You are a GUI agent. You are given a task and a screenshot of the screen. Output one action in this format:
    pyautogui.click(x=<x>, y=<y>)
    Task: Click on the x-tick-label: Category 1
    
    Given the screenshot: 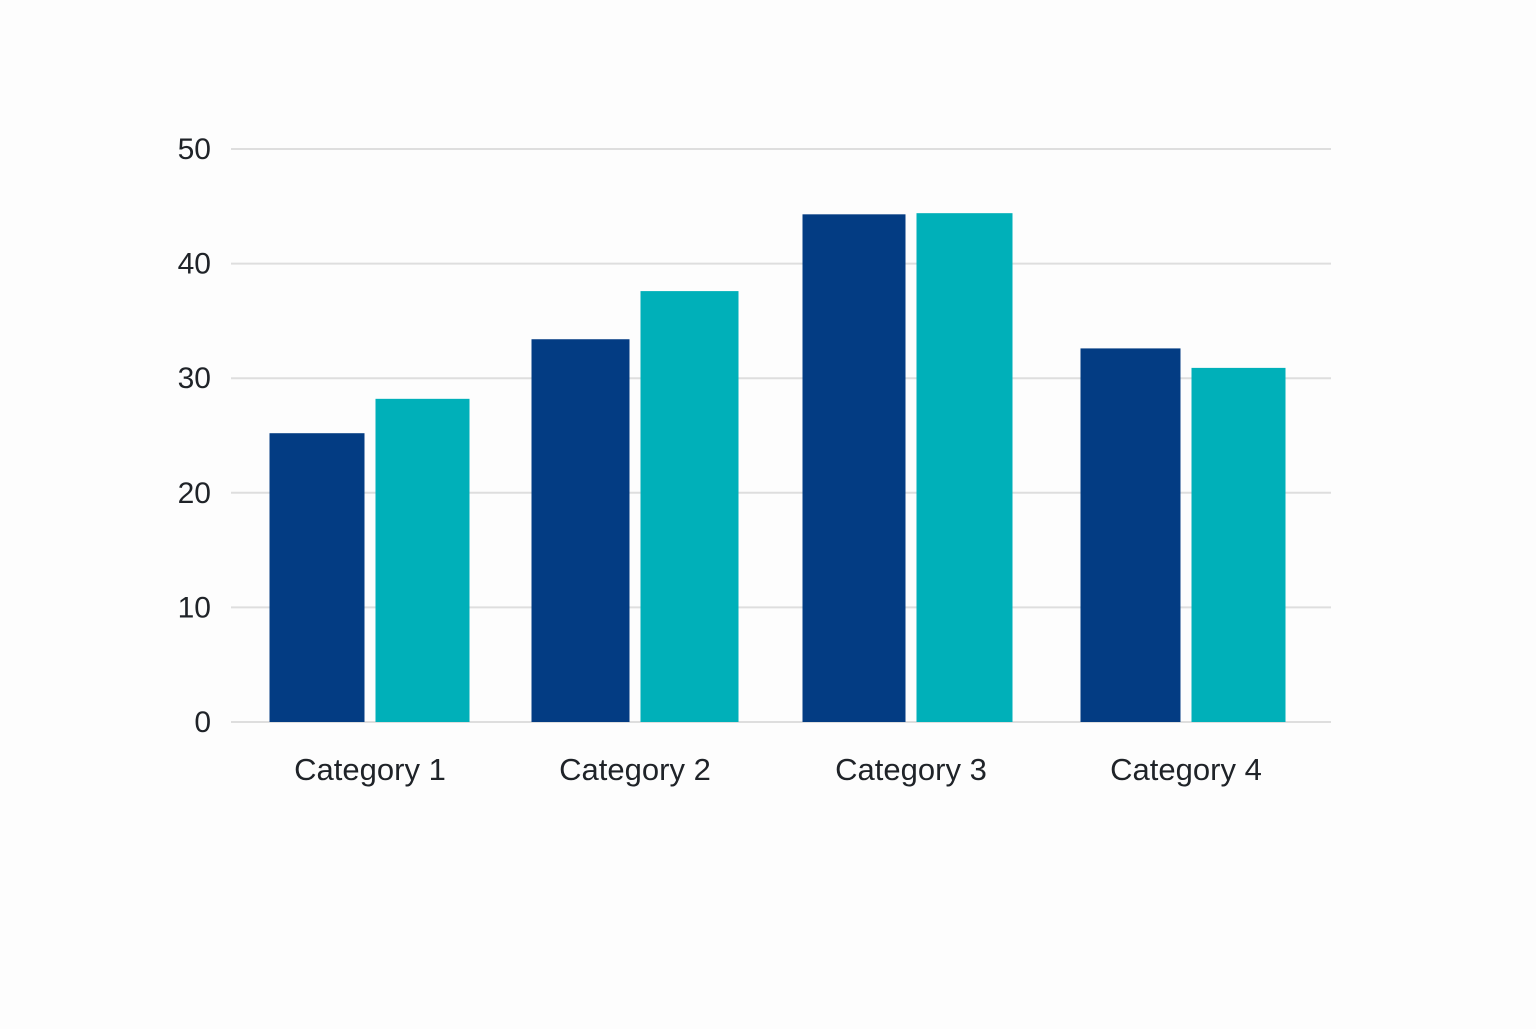 What is the action you would take?
    pyautogui.click(x=370, y=769)
    